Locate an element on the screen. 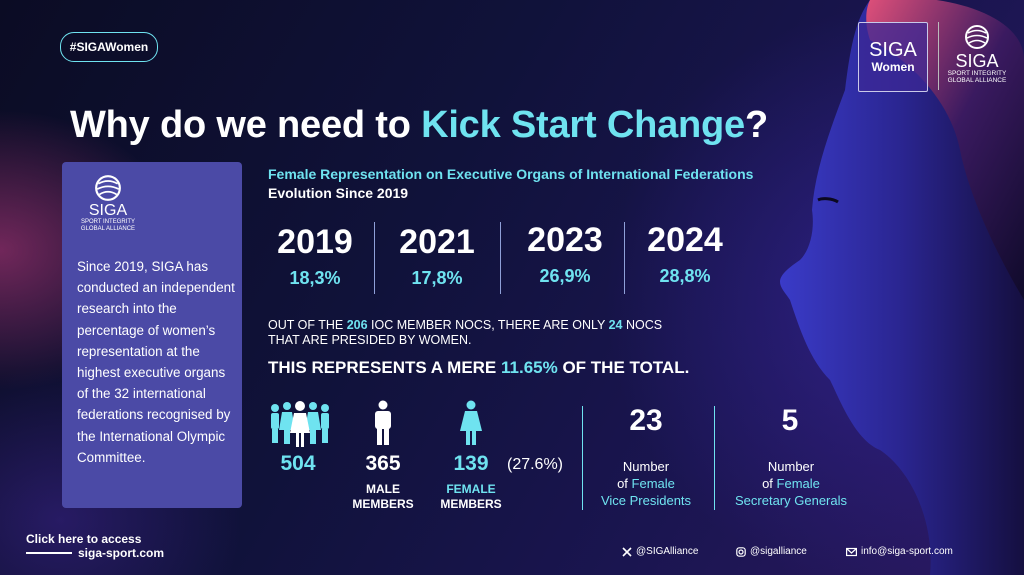  card-logo-sub2: GLOBAL ALLIANCE is located at coordinates (108, 229).